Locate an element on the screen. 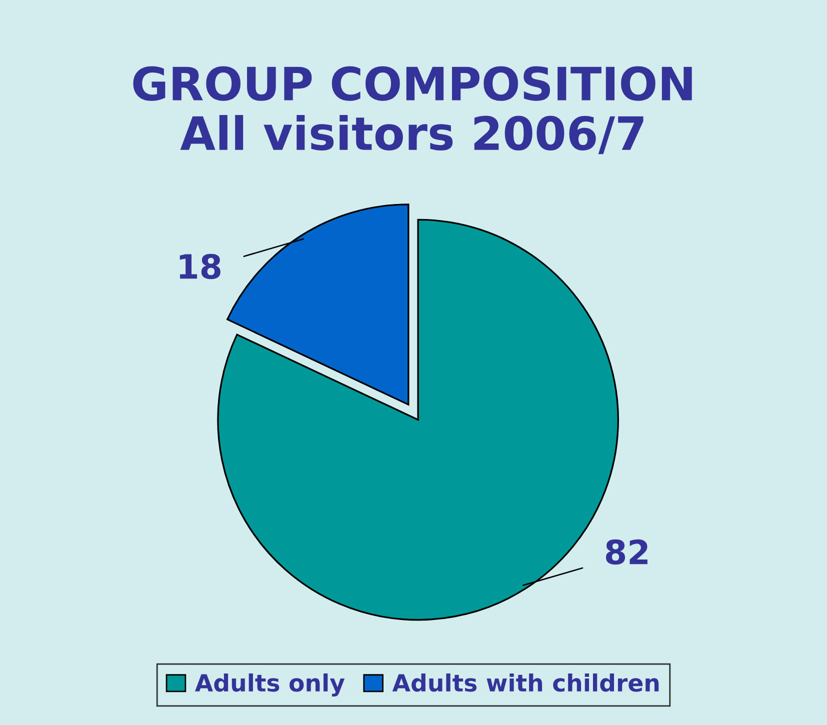  legend-label: Adults only is located at coordinates (269, 684).